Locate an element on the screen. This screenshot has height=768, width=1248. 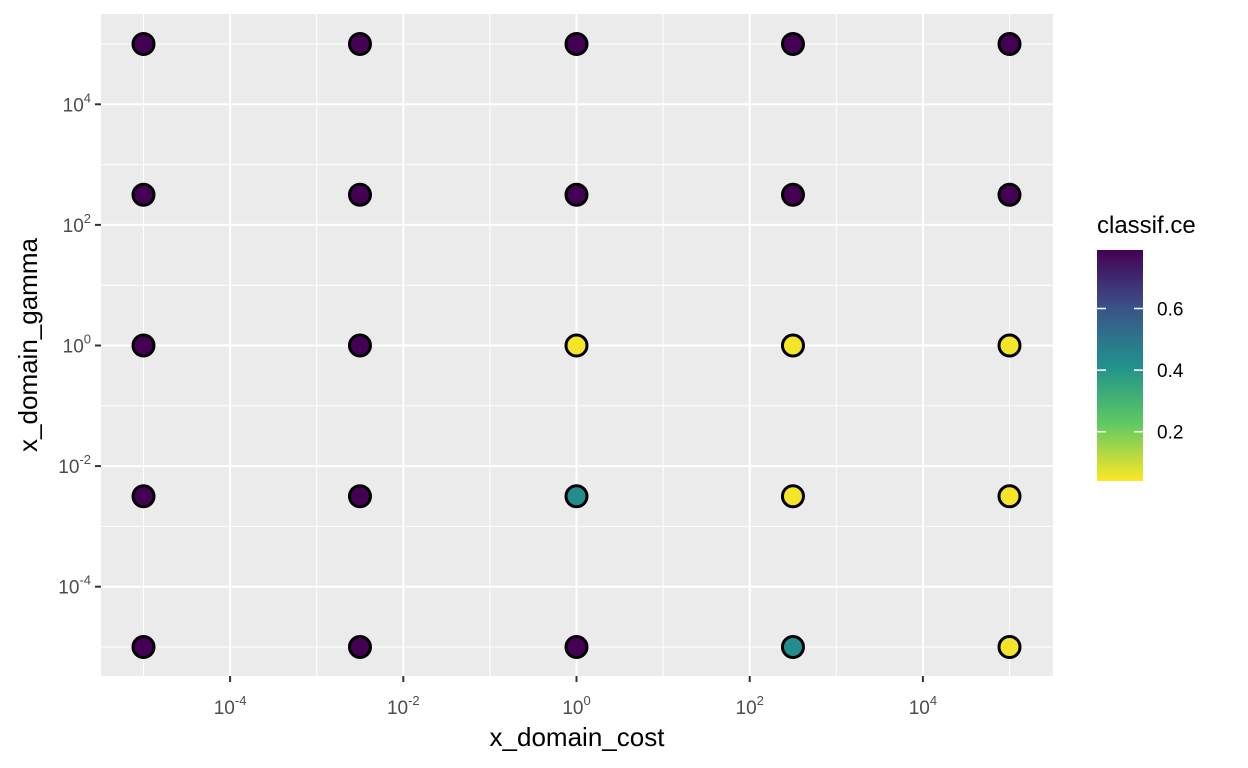
y-axis: 10⁻⁴ 10⁻² 10⁰ 10² 10⁴ is located at coordinates (79, 344).